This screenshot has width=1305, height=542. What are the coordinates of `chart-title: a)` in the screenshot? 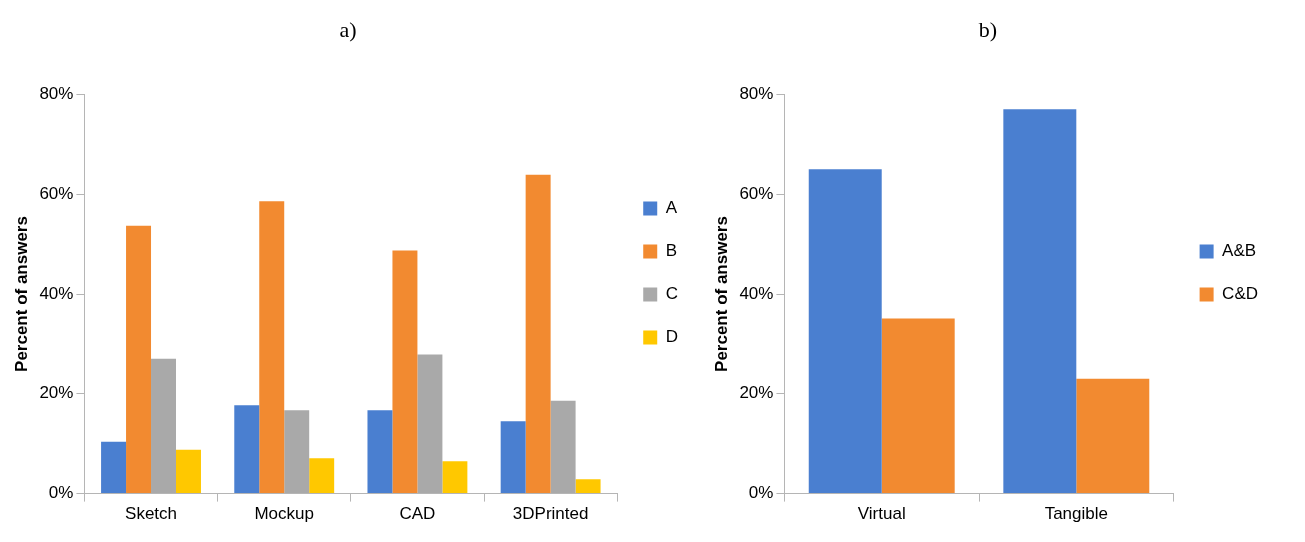 It's located at (348, 29).